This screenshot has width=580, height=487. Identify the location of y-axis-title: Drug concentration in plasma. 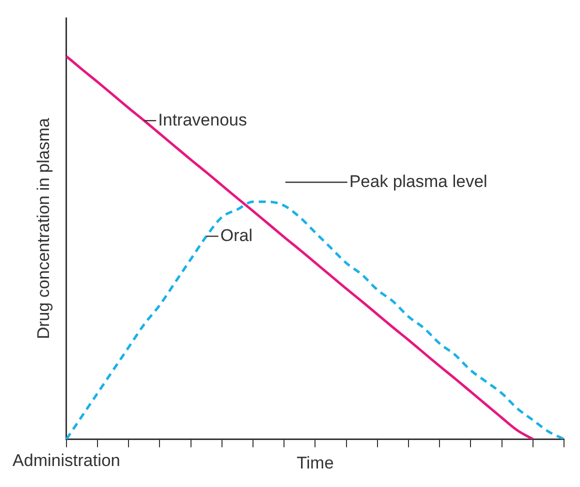
(43, 229).